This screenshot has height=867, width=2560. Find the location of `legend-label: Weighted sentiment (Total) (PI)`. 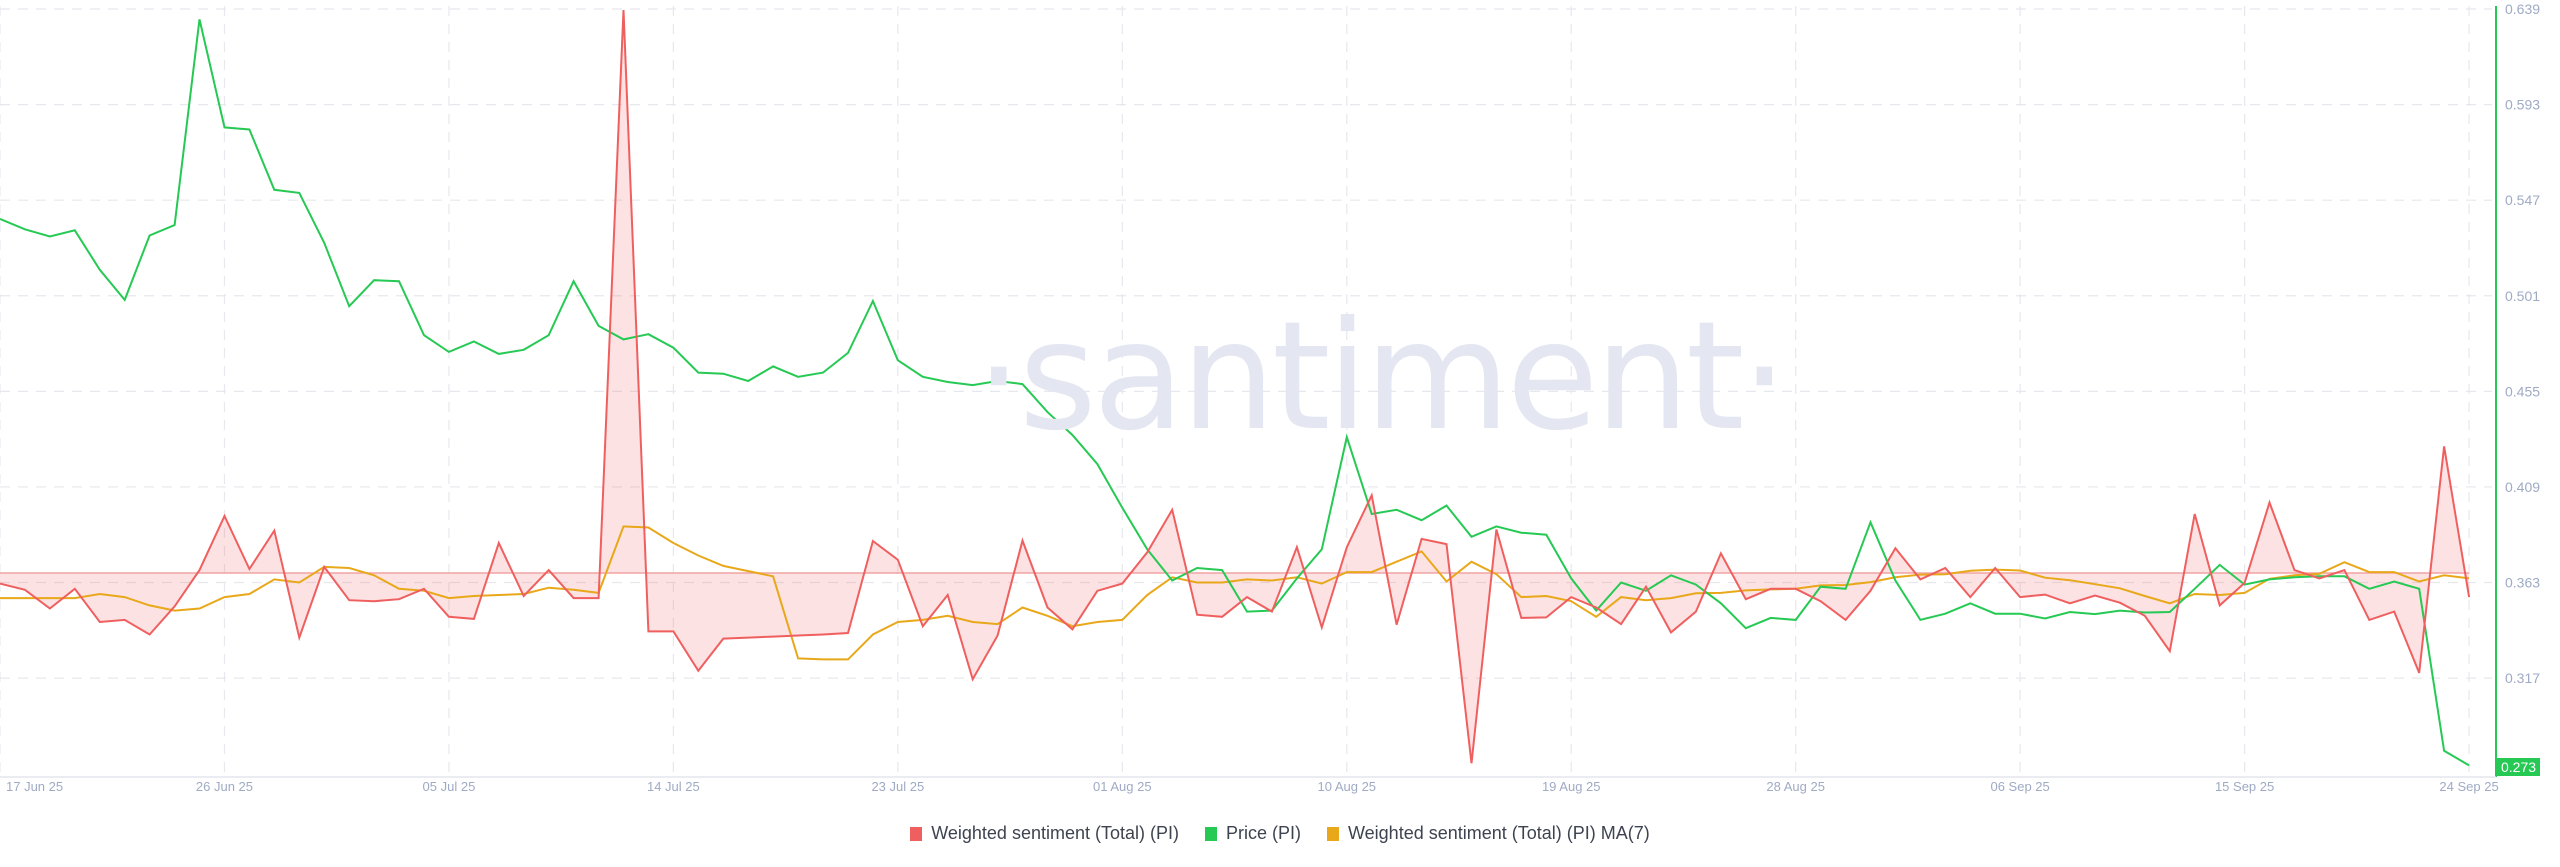

legend-label: Weighted sentiment (Total) (PI) is located at coordinates (1055, 833).